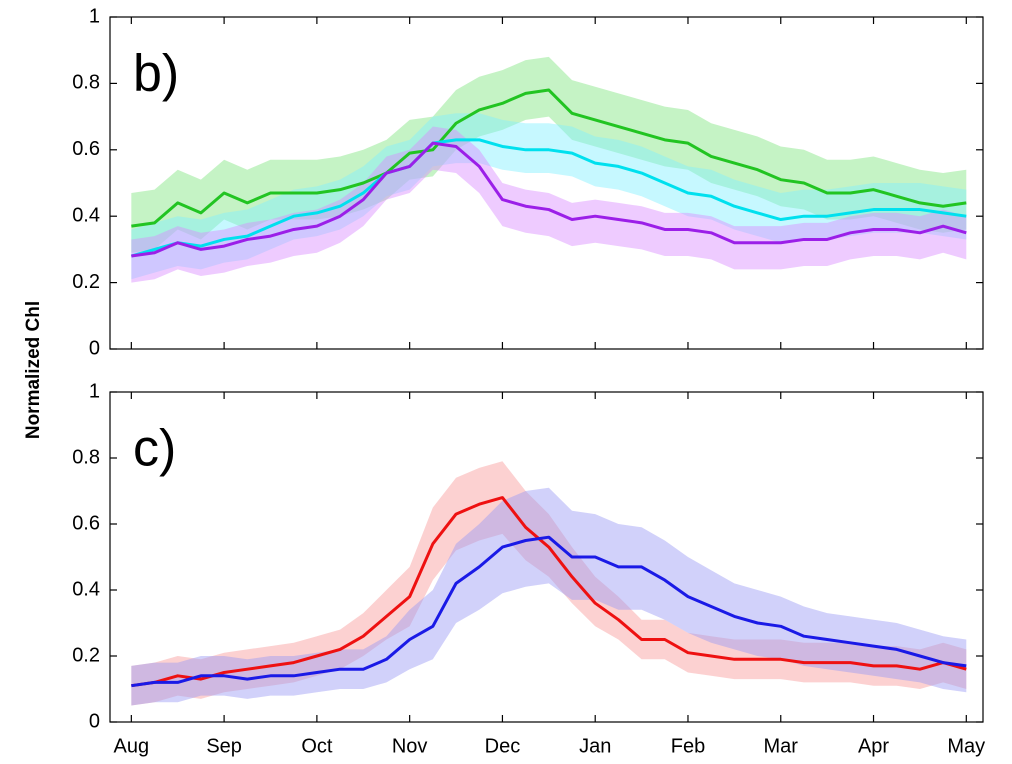  Describe the element at coordinates (33, 370) in the screenshot. I see `y-axis-label: Normalized Chl` at that location.